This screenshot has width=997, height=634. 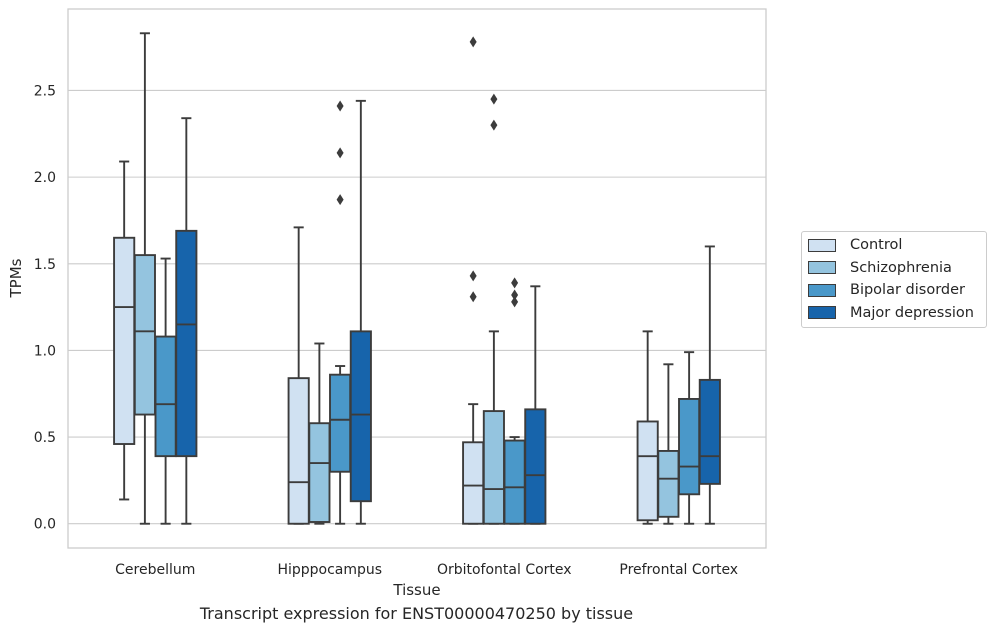 I want to click on y-tick-label: 2.5, so click(x=45, y=91).